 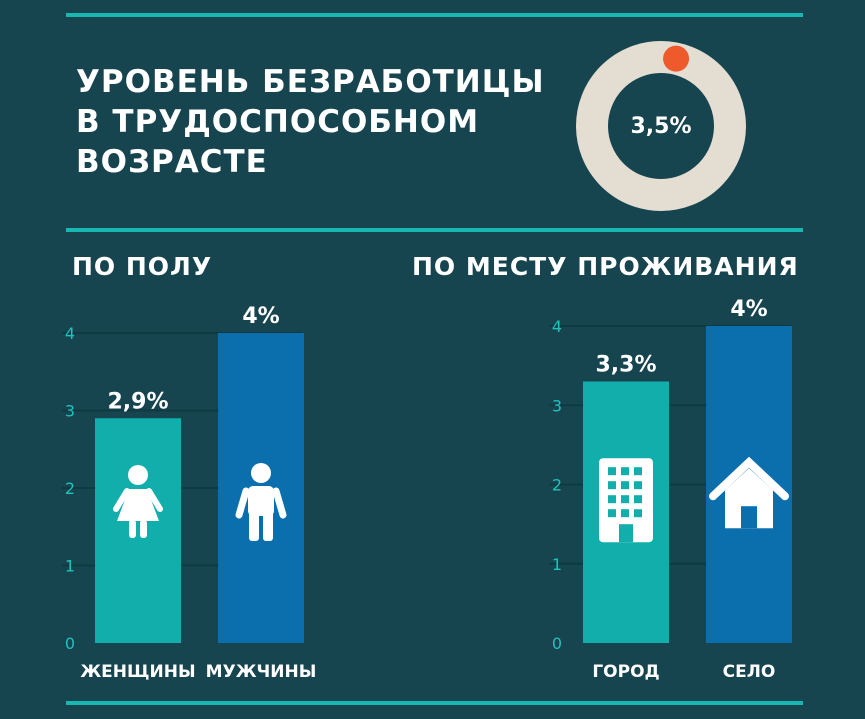 I want to click on gender-tick-label: 1, so click(x=70, y=566).